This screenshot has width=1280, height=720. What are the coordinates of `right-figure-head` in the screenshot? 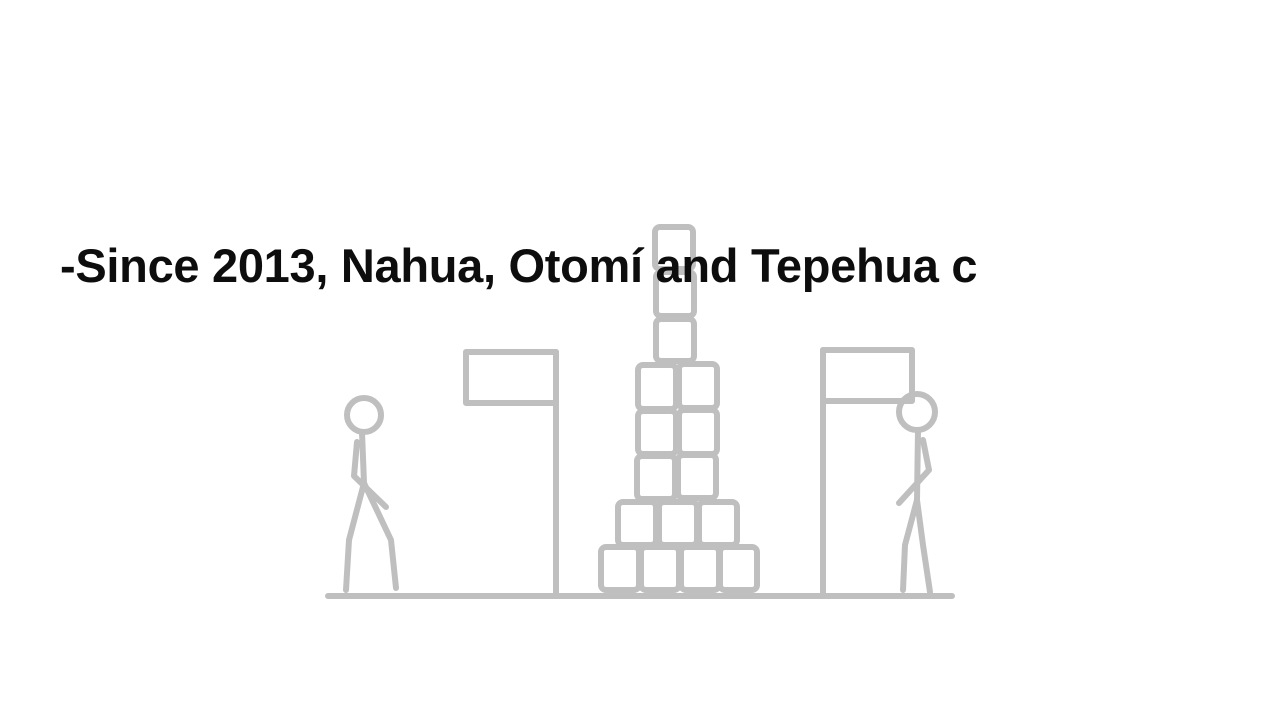 It's located at (917, 412).